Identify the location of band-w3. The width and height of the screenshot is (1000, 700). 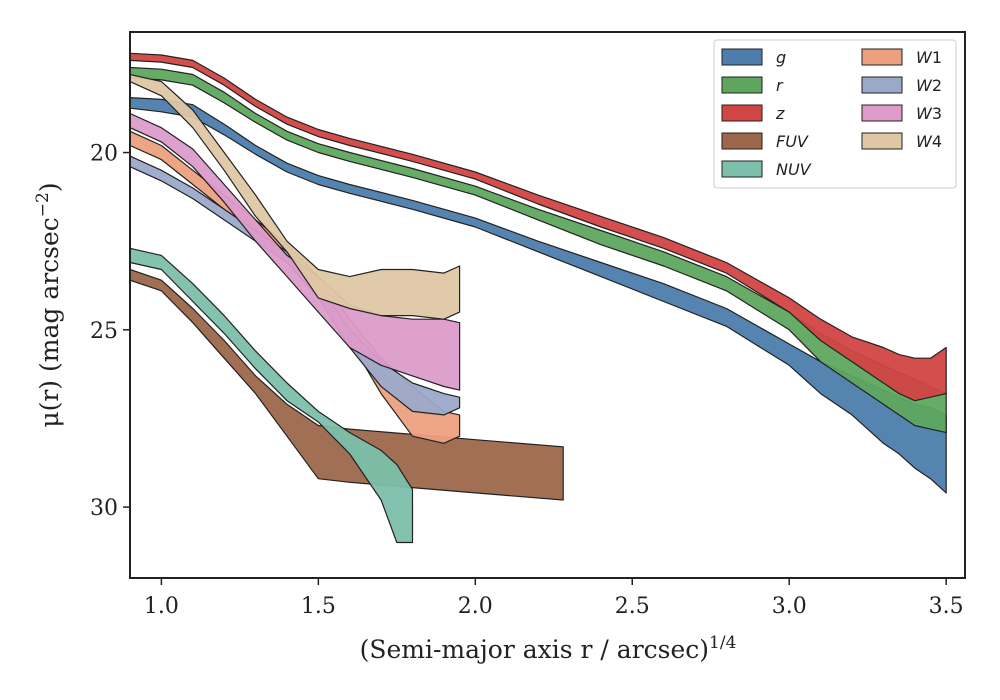
(295, 251).